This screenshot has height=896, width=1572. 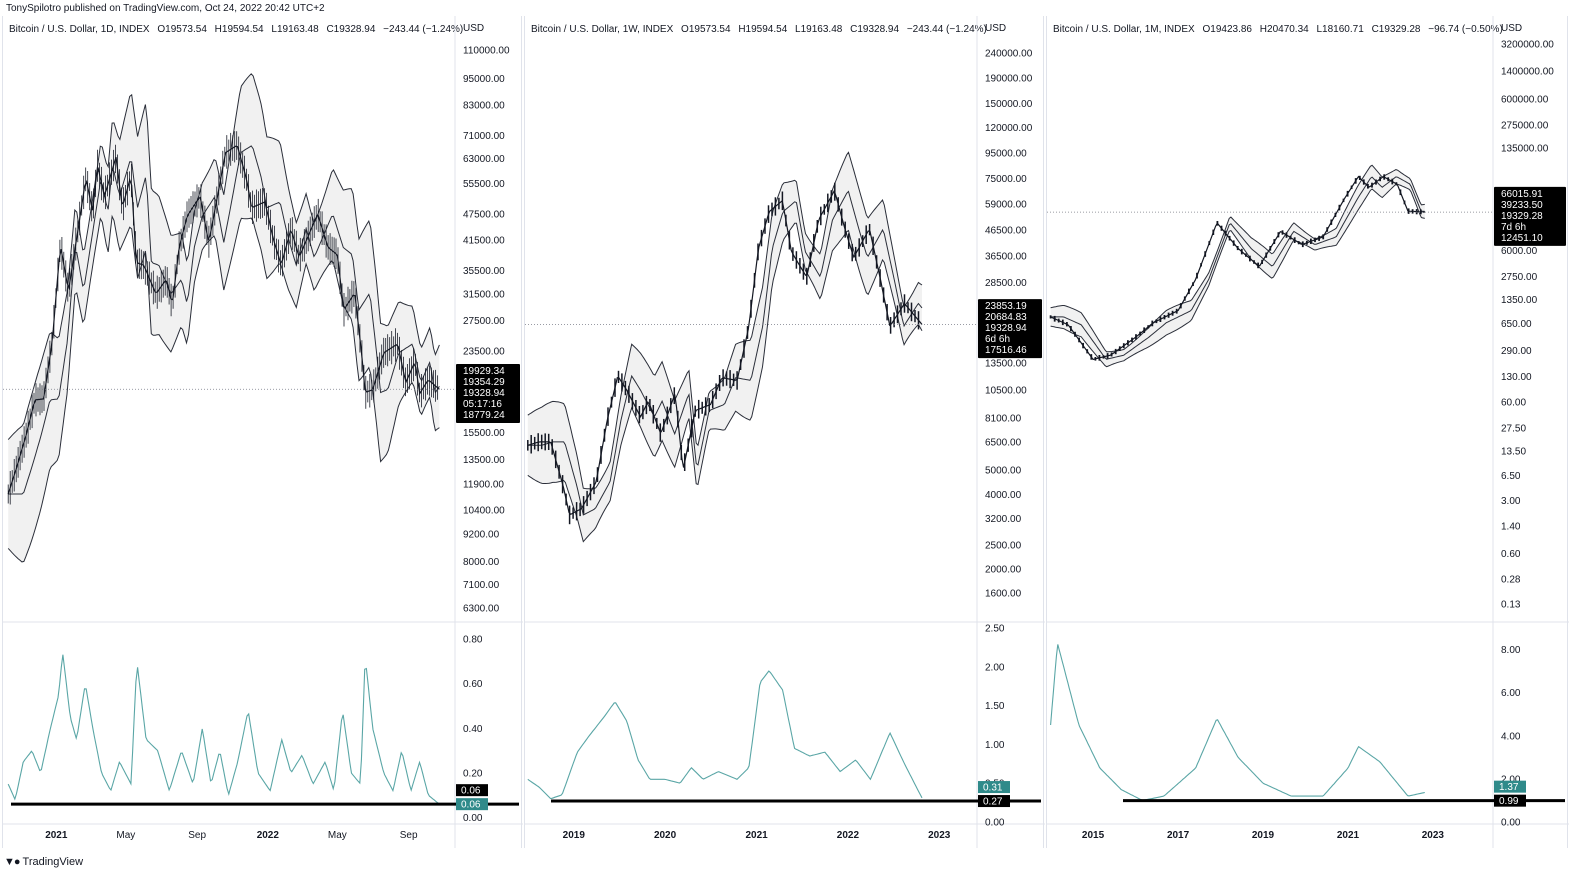 I want to click on price-tick-label: 0.60, so click(x=1511, y=554).